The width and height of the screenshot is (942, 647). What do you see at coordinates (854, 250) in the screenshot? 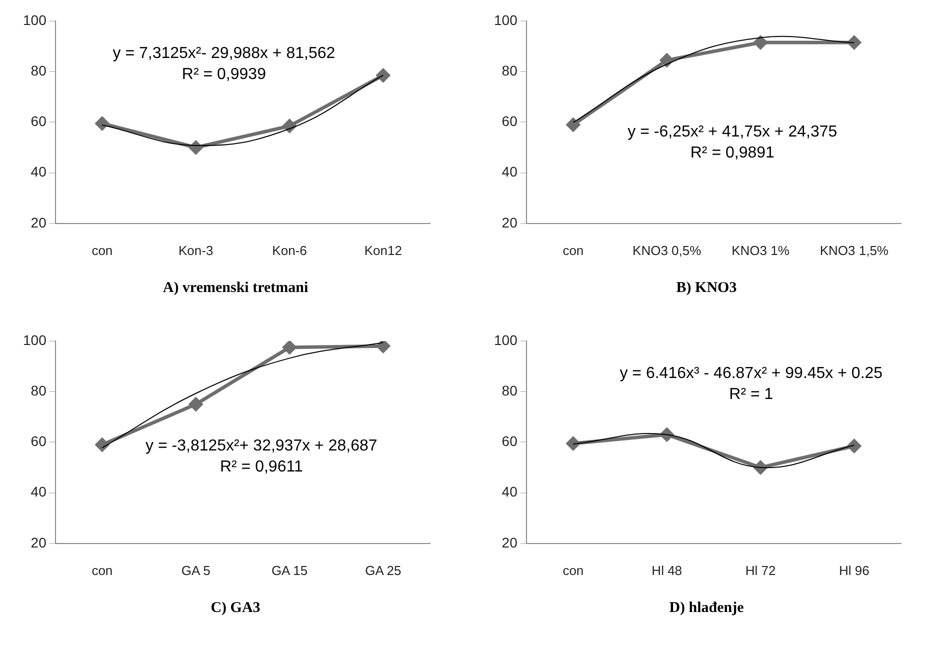
I see `x-tick-label: KNO3 1,5%` at bounding box center [854, 250].